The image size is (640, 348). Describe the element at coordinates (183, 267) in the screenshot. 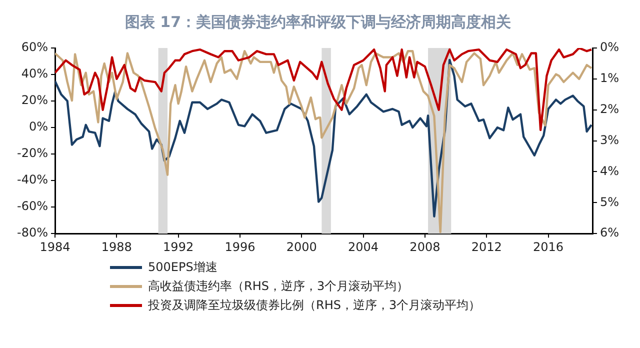

I see `legend-label: 500EPS增速` at that location.